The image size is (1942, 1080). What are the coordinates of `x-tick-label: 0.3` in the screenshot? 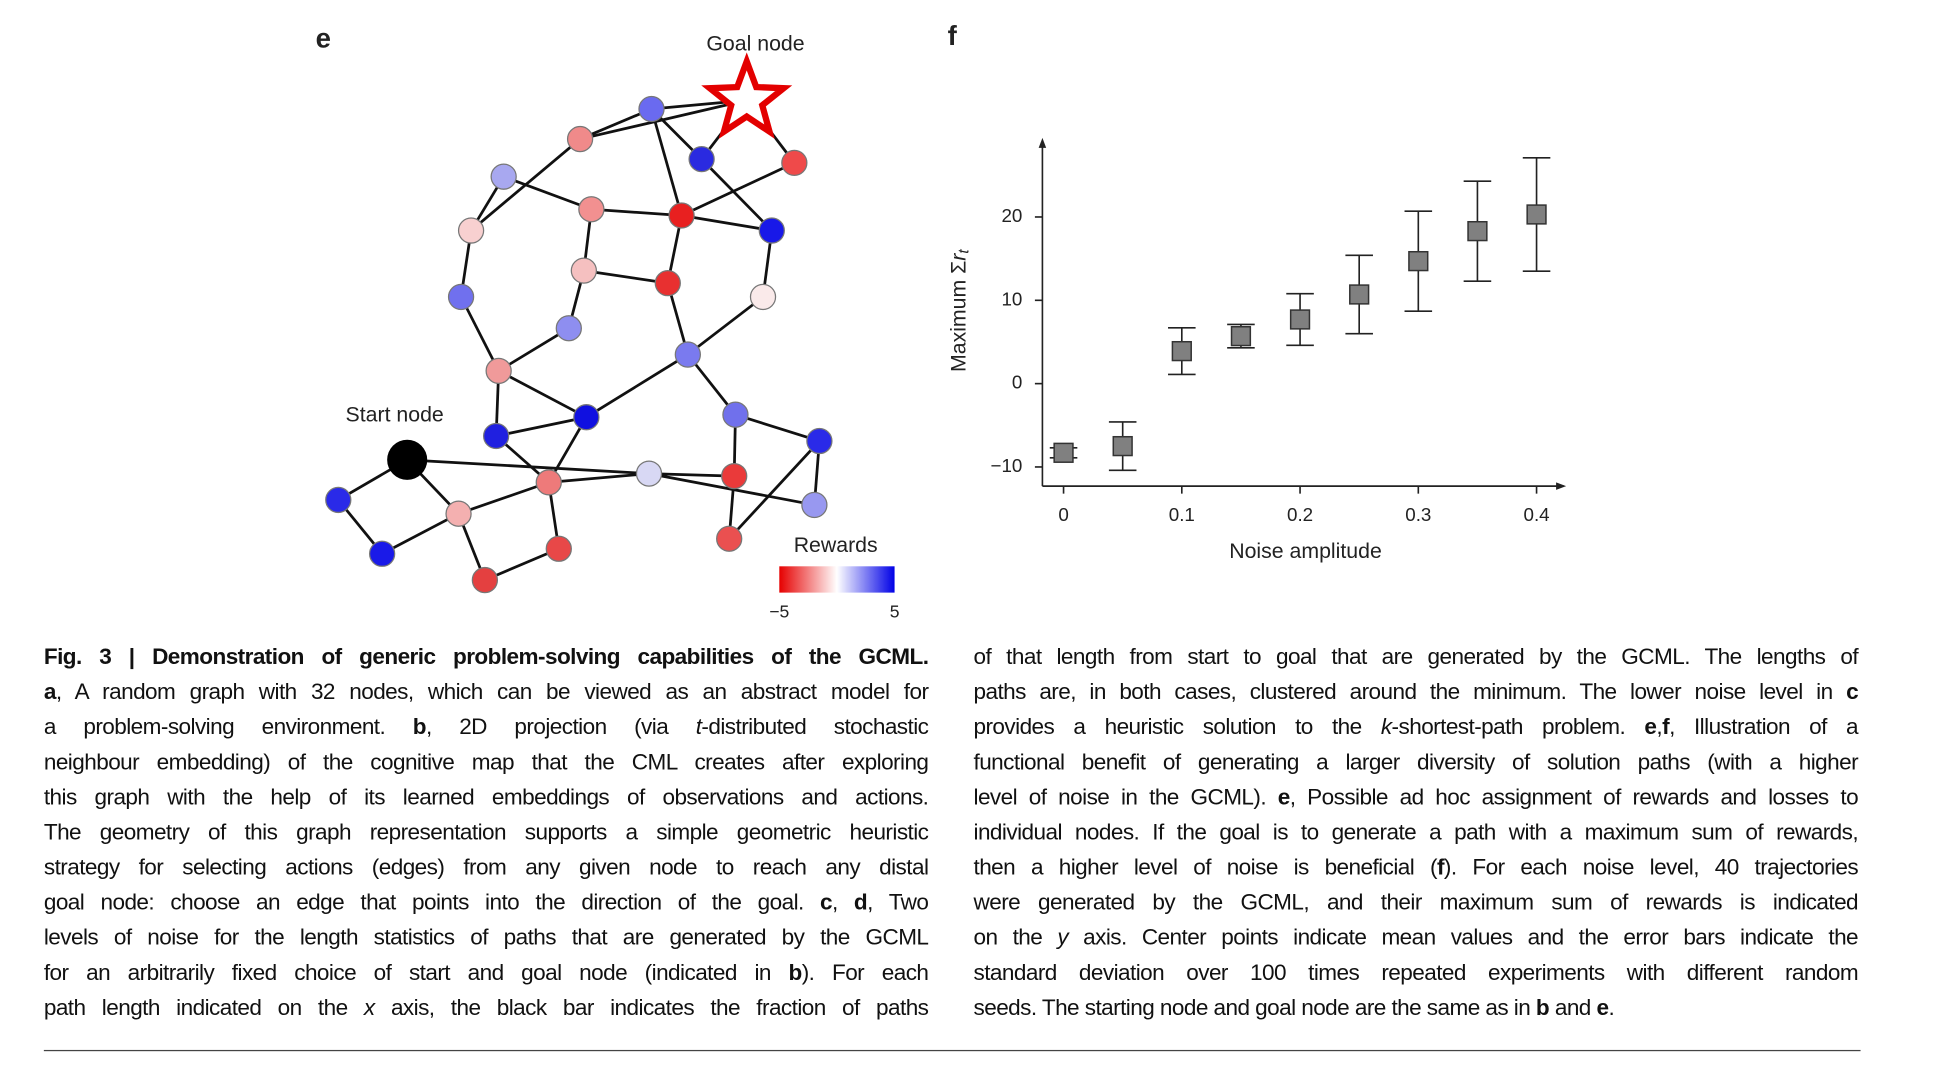 It's located at (1418, 514).